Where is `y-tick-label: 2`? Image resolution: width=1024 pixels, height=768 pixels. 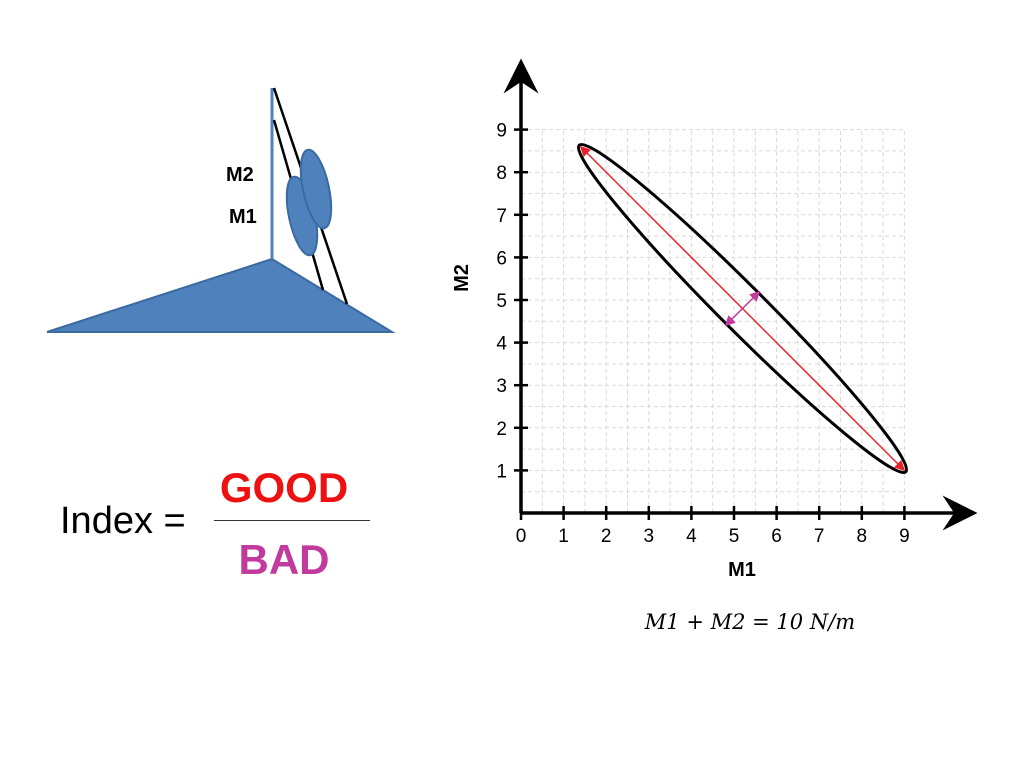 y-tick-label: 2 is located at coordinates (501, 429).